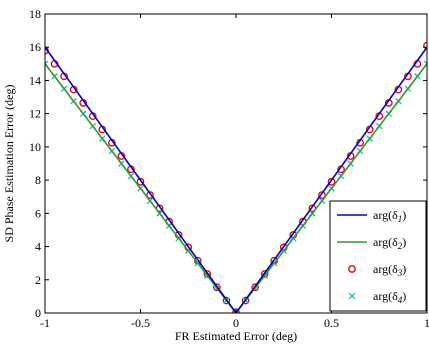 The width and height of the screenshot is (429, 349). Describe the element at coordinates (236, 336) in the screenshot. I see `x-axis-title: FR Estimated Error (deg)` at that location.